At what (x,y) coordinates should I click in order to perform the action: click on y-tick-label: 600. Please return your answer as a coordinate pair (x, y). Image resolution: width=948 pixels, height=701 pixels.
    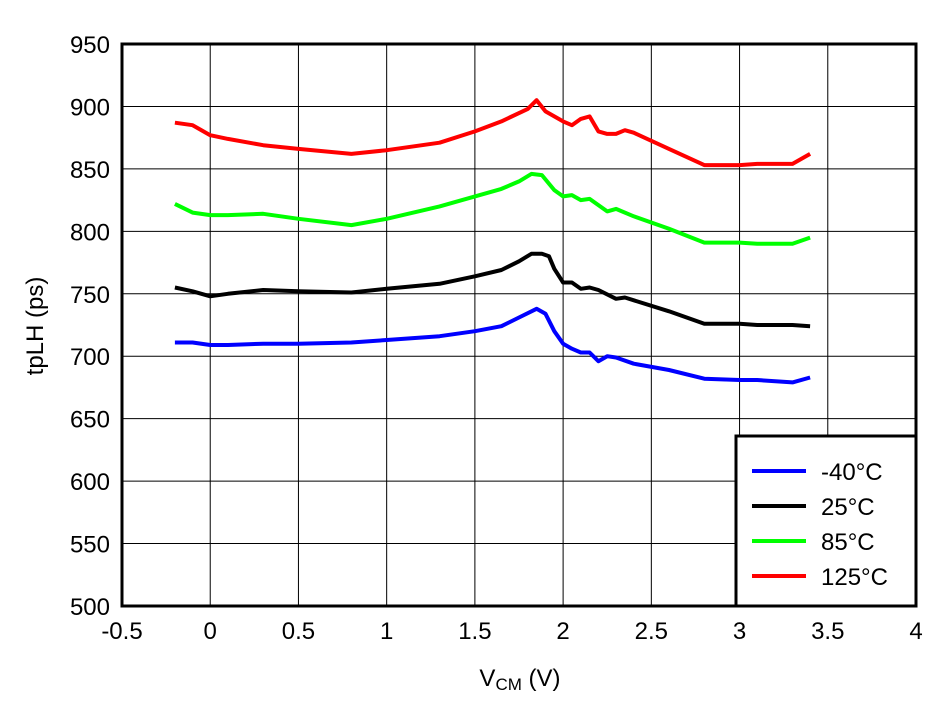
    Looking at the image, I should click on (90, 482).